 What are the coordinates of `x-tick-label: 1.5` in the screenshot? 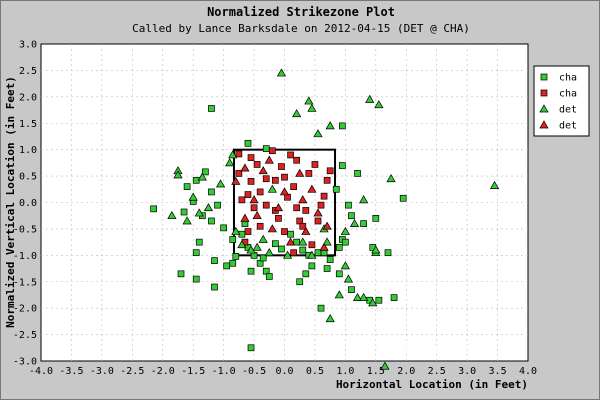 It's located at (376, 371).